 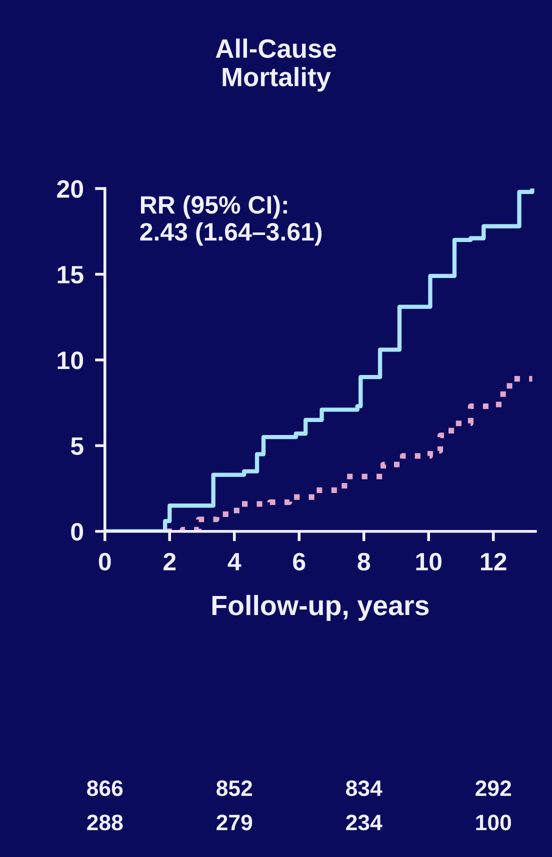 What do you see at coordinates (234, 822) in the screenshot?
I see `text: 279` at bounding box center [234, 822].